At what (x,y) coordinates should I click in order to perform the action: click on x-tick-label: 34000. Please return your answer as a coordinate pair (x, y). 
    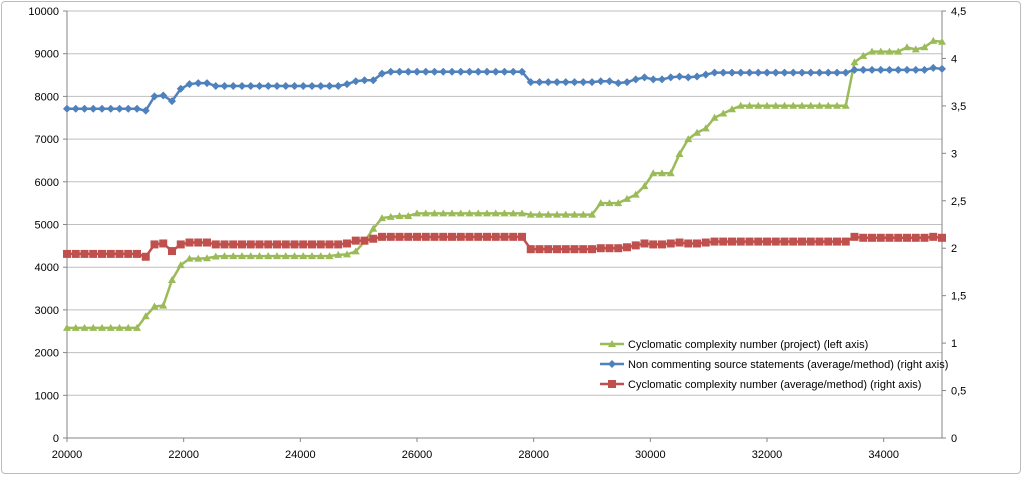
    Looking at the image, I should click on (883, 455).